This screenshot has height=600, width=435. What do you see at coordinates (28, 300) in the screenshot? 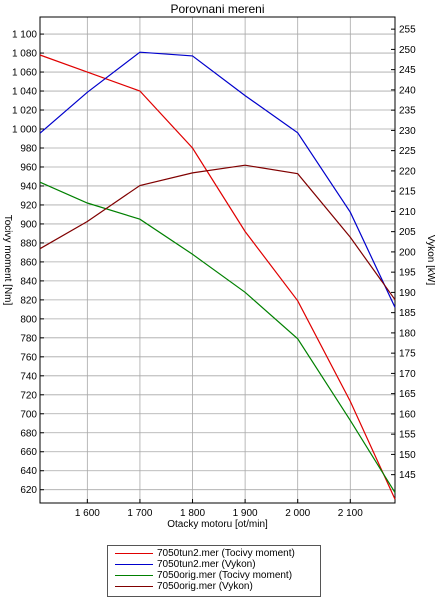
I see `y-left-tick-label: 820` at bounding box center [28, 300].